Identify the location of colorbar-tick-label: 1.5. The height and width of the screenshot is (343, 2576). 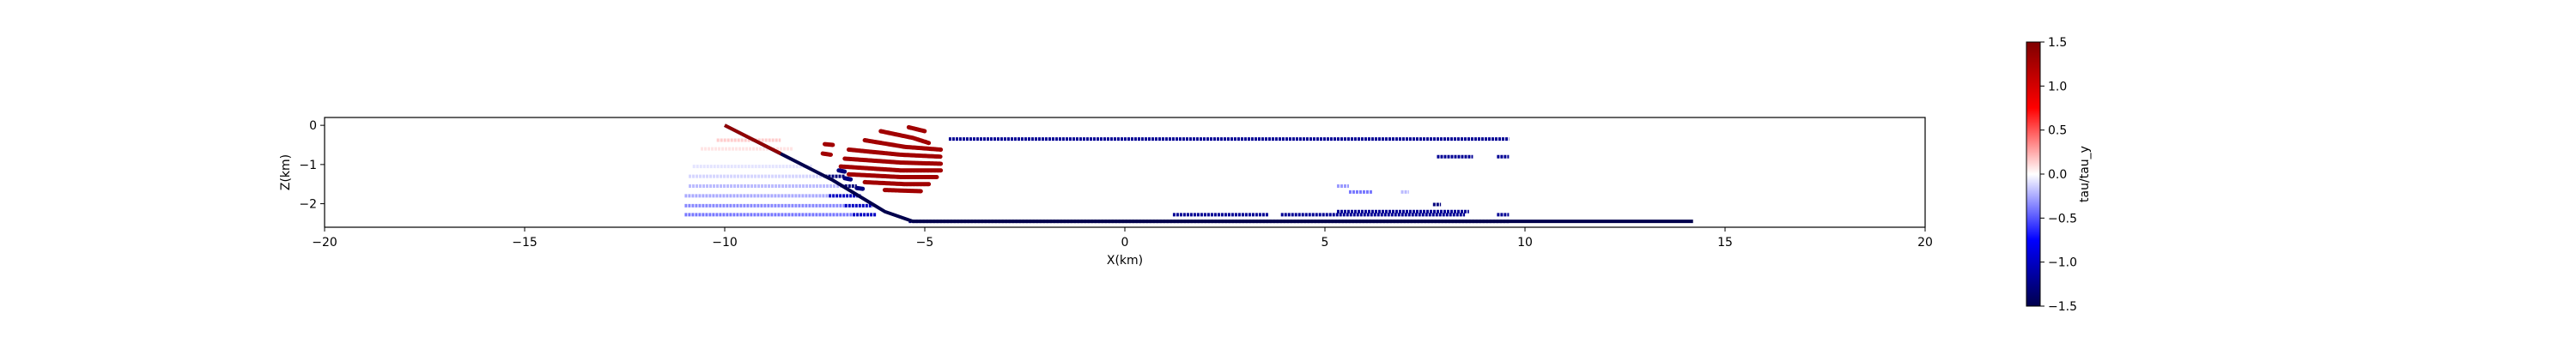
(2057, 43).